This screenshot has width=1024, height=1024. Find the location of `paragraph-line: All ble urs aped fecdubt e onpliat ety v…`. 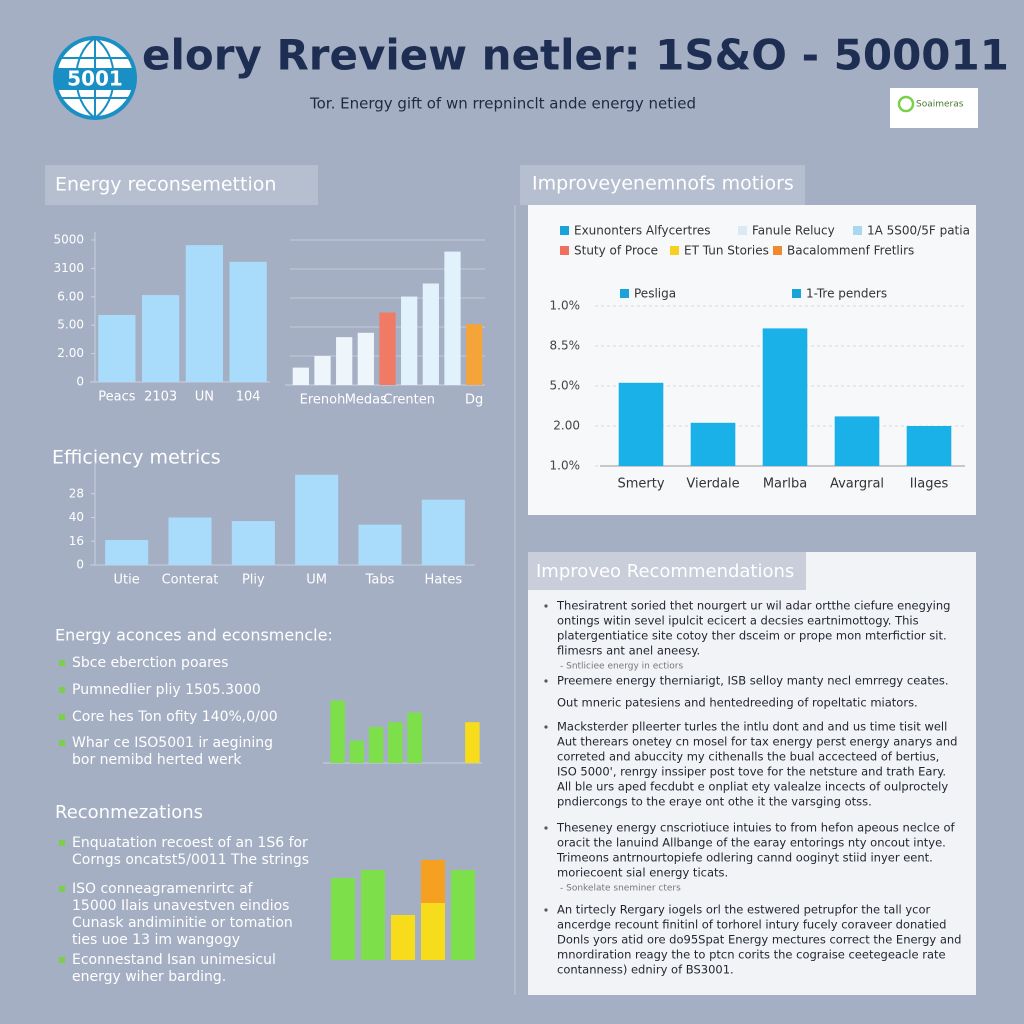

paragraph-line: All ble urs aped fecdubt e onpliat ety v… is located at coordinates (752, 787).